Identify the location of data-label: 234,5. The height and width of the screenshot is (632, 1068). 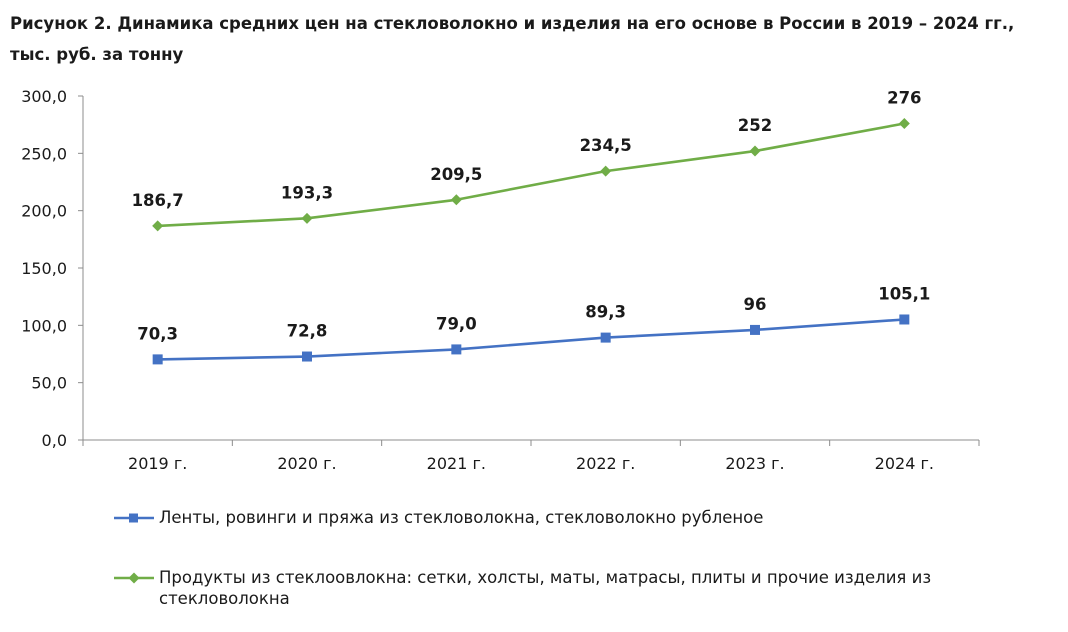
(606, 145).